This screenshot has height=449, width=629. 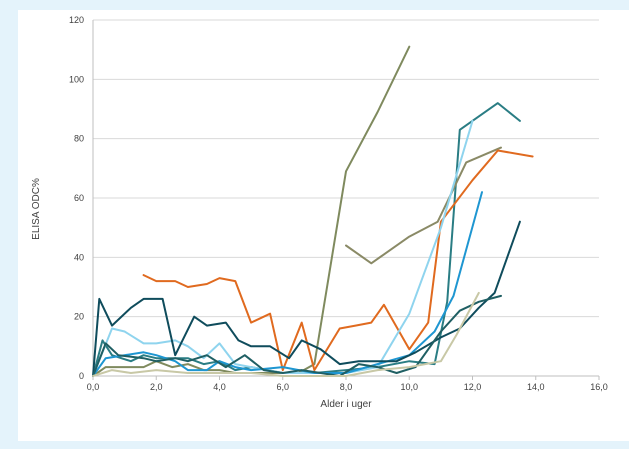 I want to click on y-tick-label: 40, so click(x=79, y=257).